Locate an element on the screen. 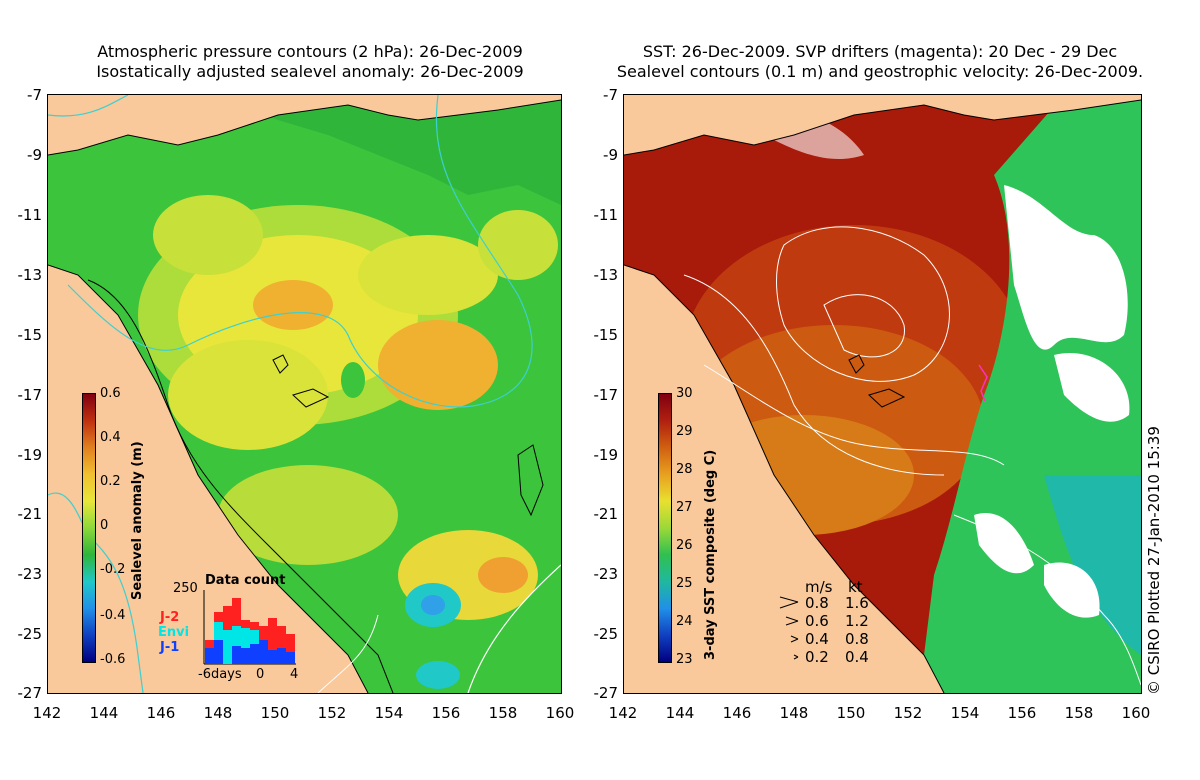 This screenshot has width=1200, height=780. y-tick-label: -23 is located at coordinates (30, 574).